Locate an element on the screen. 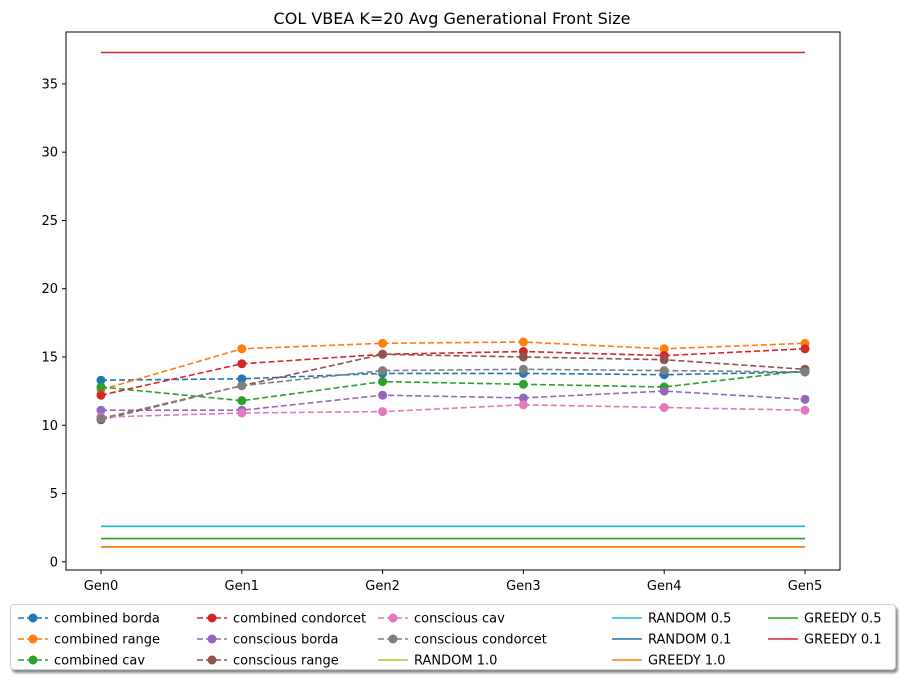 The height and width of the screenshot is (682, 905). legend-item: conscious borda is located at coordinates (268, 640).